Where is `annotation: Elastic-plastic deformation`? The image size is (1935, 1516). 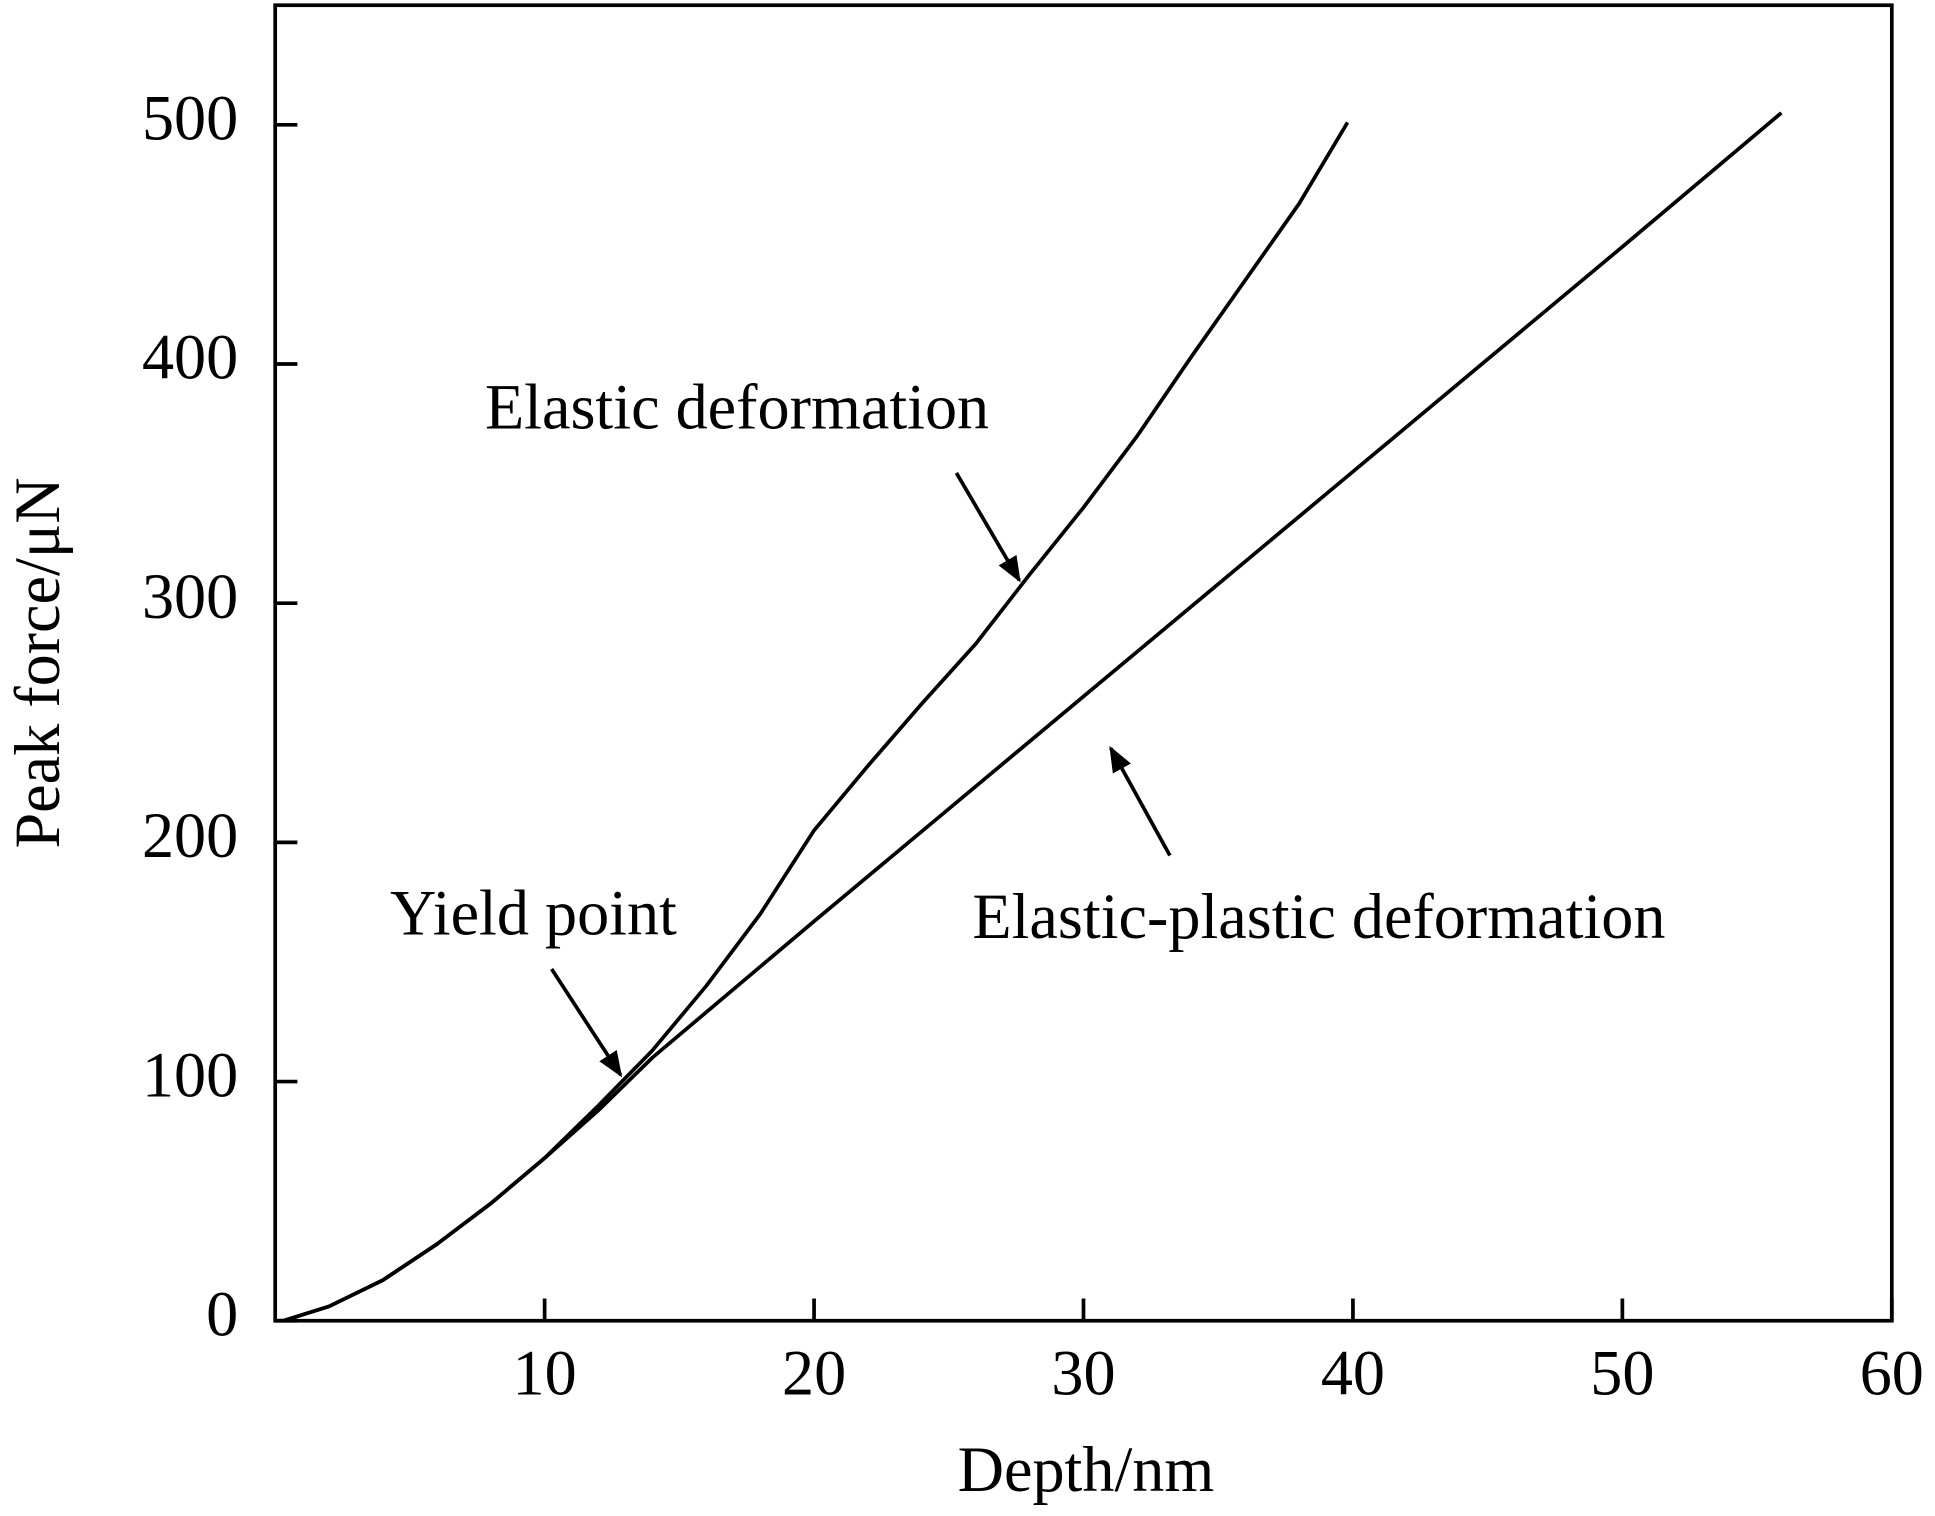 annotation: Elastic-plastic deformation is located at coordinates (1318, 916).